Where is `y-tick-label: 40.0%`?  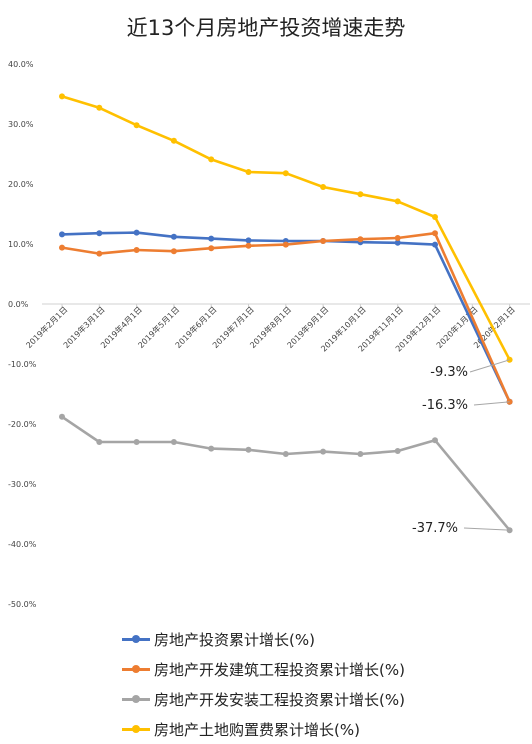 y-tick-label: 40.0% is located at coordinates (21, 64).